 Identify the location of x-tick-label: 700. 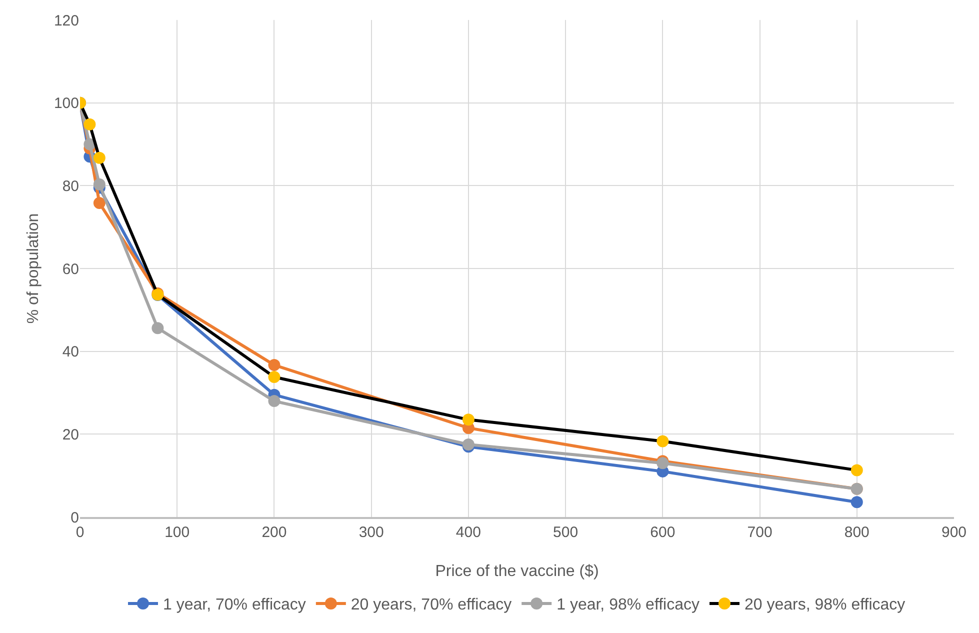
(759, 532).